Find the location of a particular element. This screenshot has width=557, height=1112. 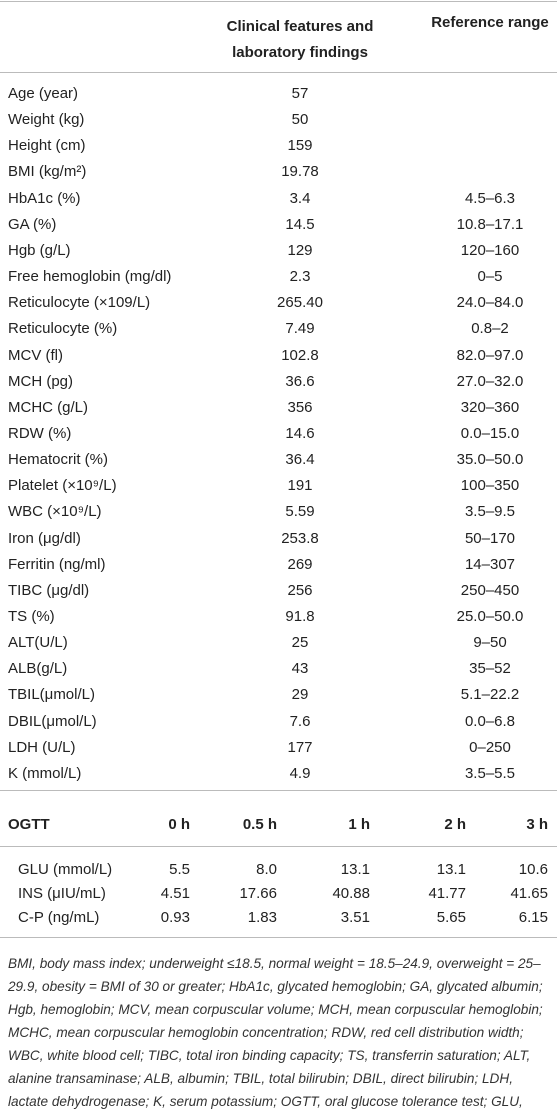

table-cell: Ferritin (ng/ml) is located at coordinates (57, 564).